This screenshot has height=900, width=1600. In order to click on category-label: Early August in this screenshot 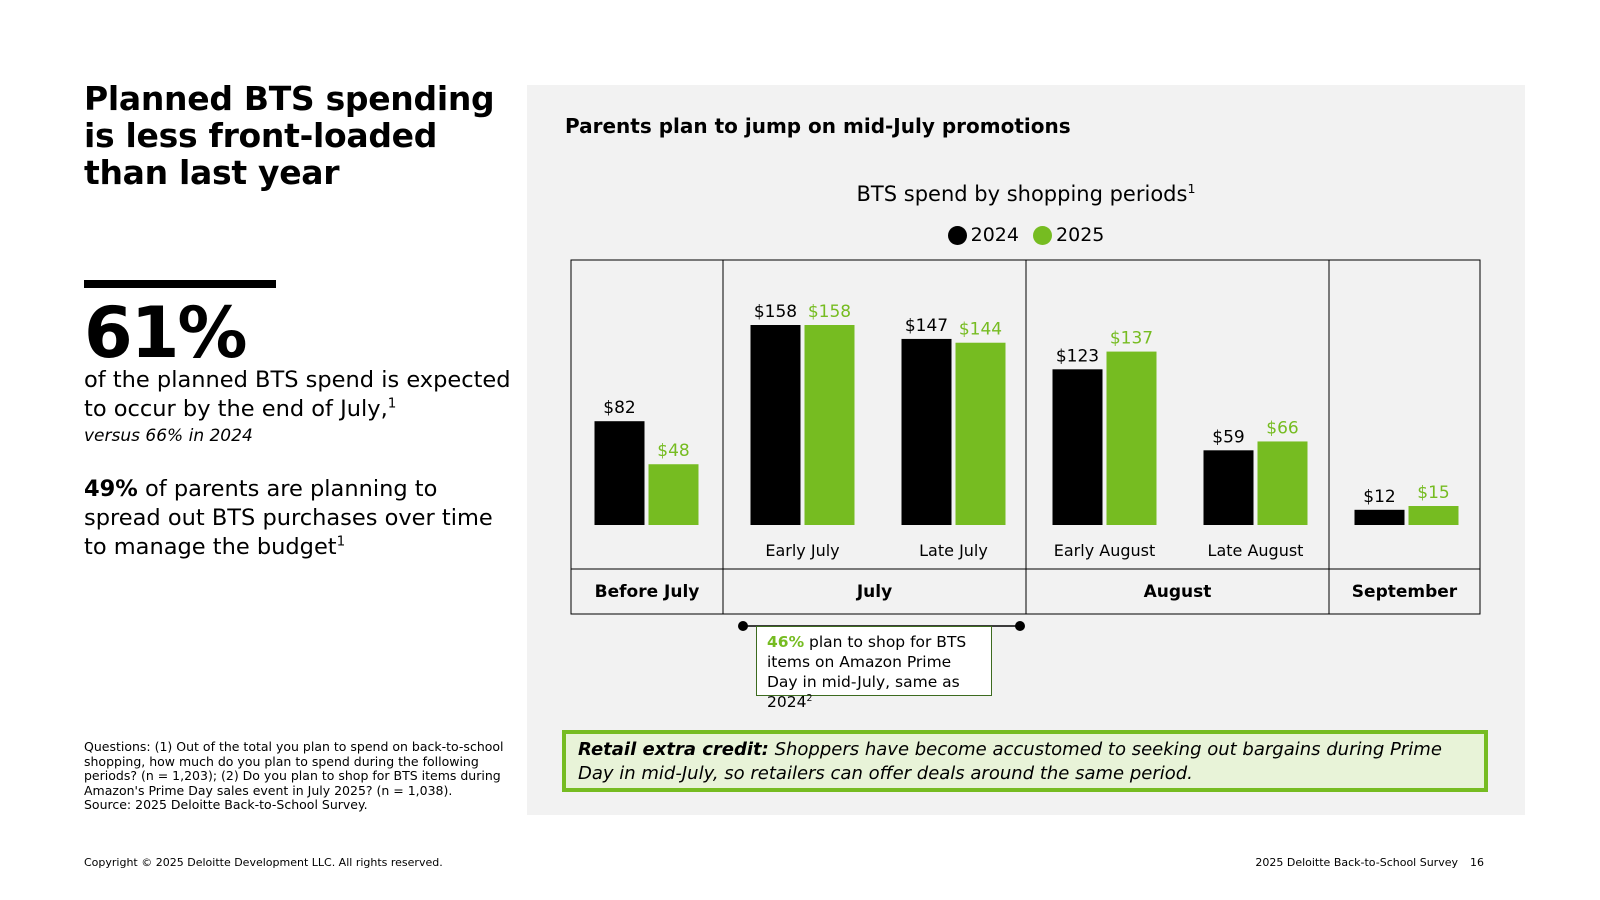, I will do `click(1104, 550)`.